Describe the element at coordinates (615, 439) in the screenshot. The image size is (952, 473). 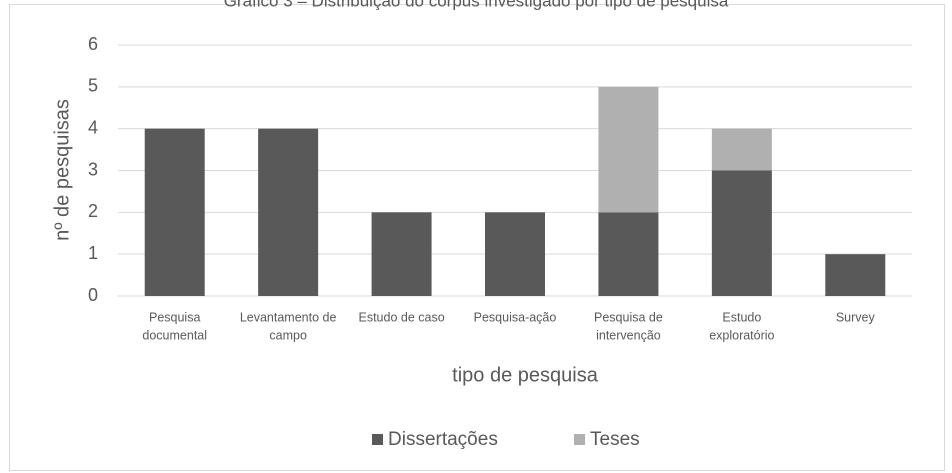
I see `legend-label: Teses` at that location.